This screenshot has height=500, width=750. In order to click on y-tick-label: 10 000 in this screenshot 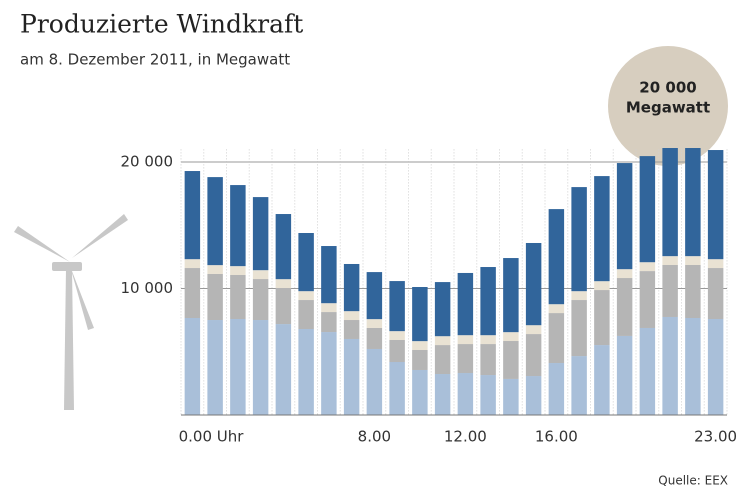, I will do `click(147, 288)`.